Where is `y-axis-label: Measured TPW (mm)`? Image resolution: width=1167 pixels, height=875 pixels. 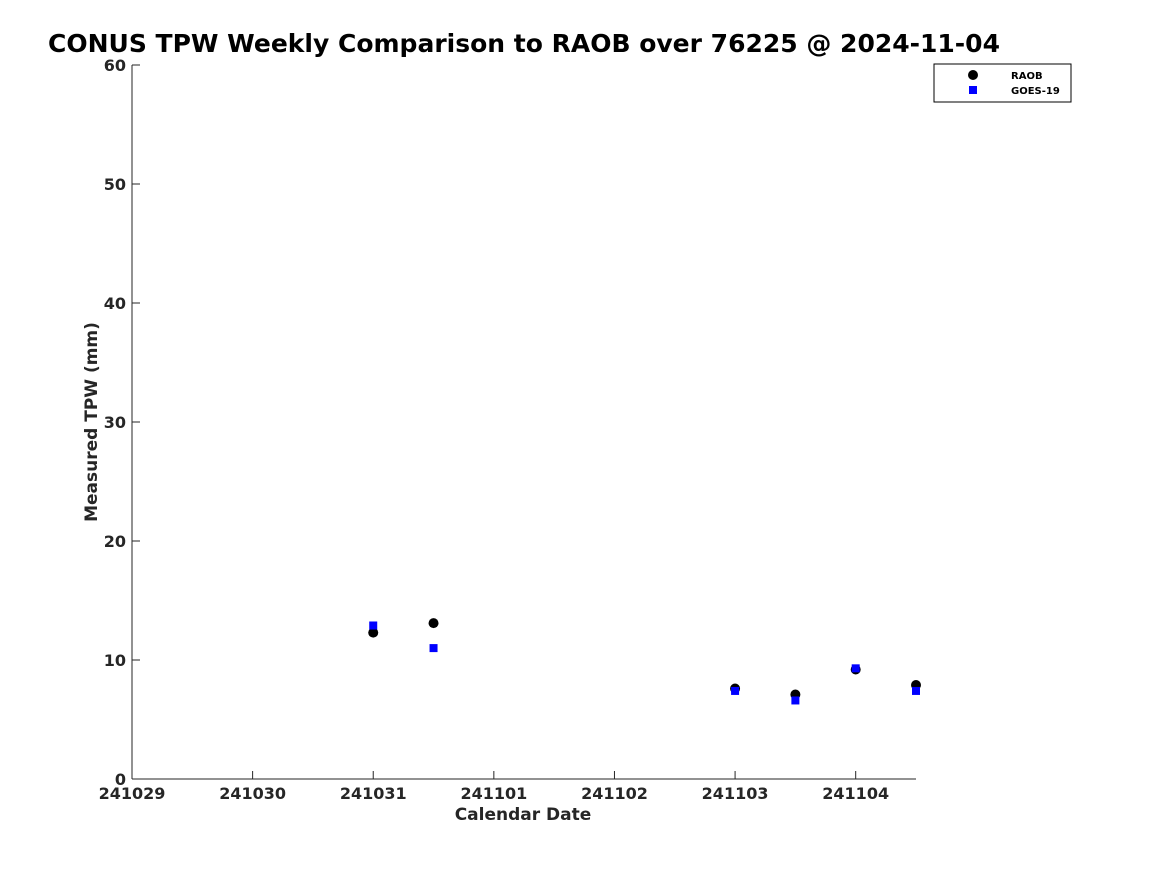 y-axis-label: Measured TPW (mm) is located at coordinates (92, 422).